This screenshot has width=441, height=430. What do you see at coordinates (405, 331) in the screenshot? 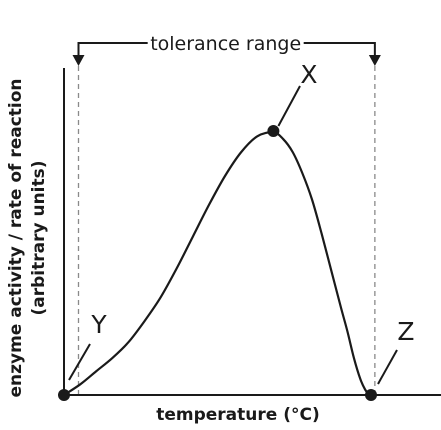
I see `point-label-z: Z` at bounding box center [405, 331].